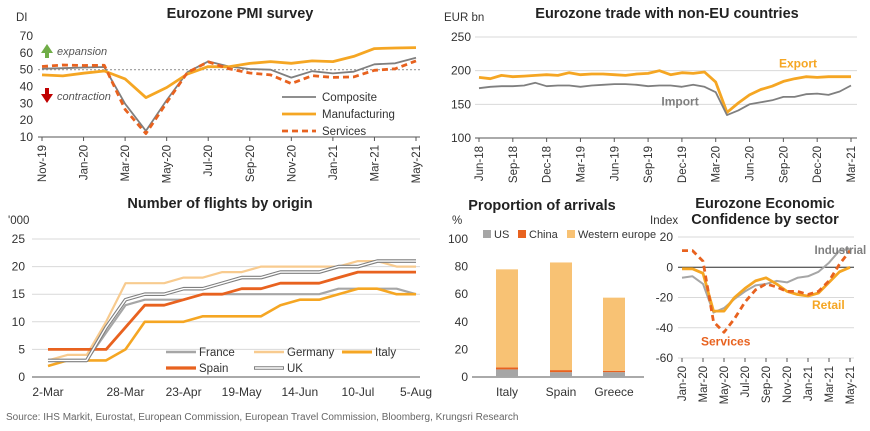  What do you see at coordinates (344, 132) in the screenshot?
I see `pmi-legend-label-services: Services` at bounding box center [344, 132].